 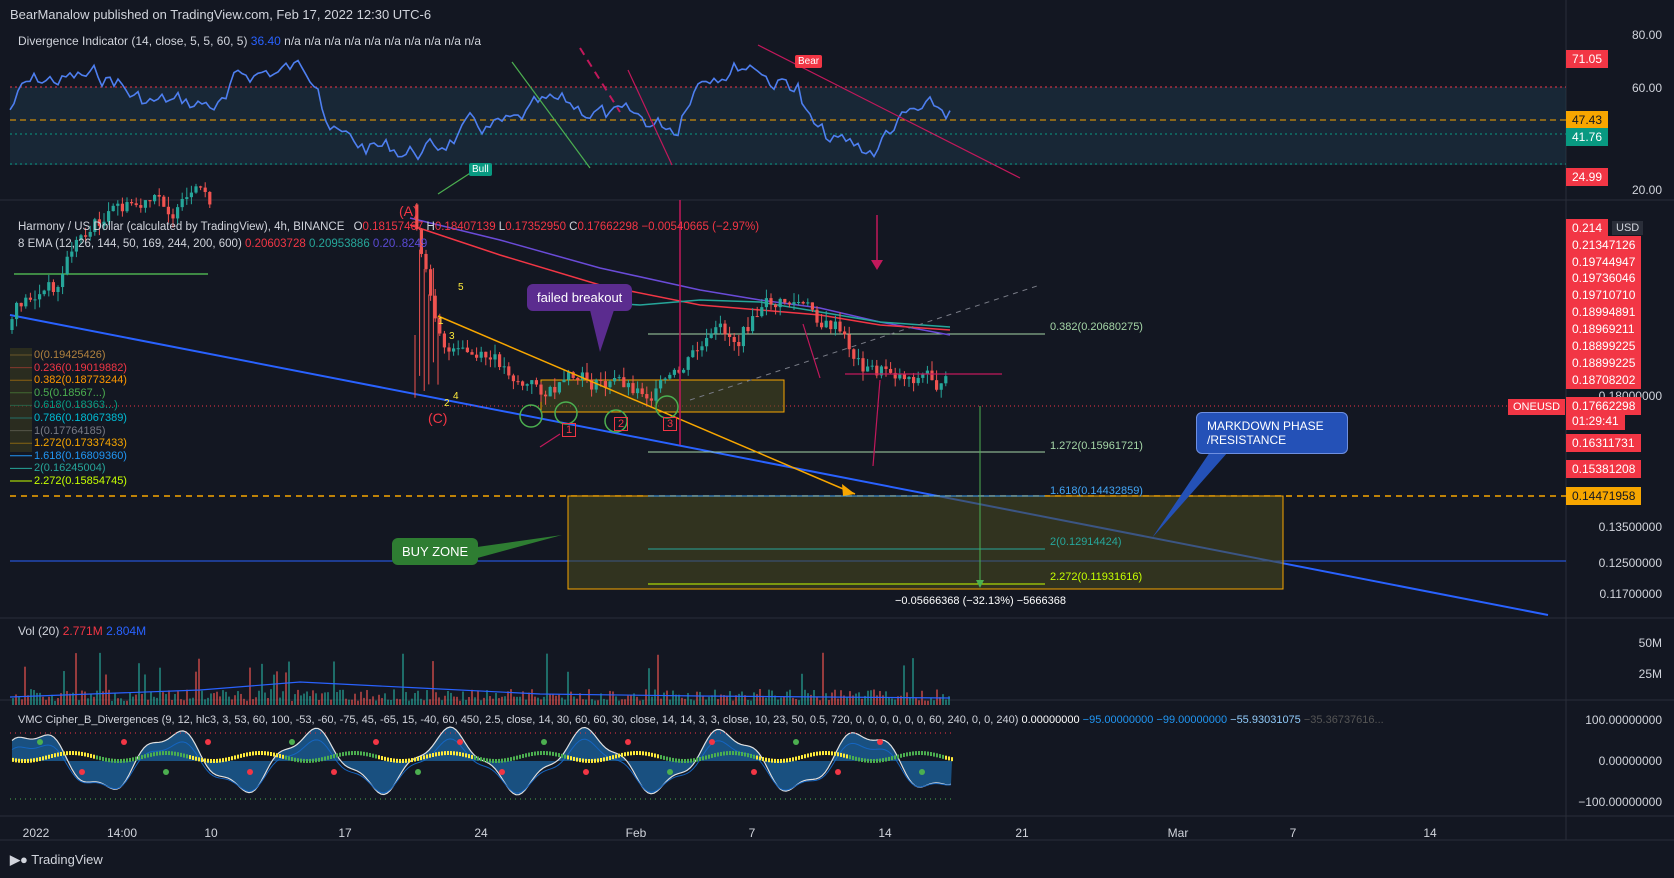 I want to click on vol-axis-50m: 50M, so click(x=1650, y=643).